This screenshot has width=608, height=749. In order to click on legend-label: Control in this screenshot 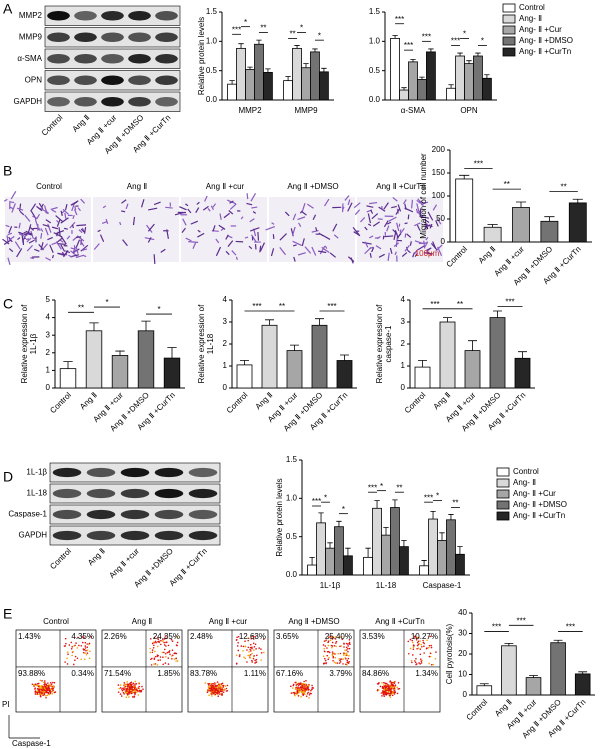, I will do `click(526, 471)`.